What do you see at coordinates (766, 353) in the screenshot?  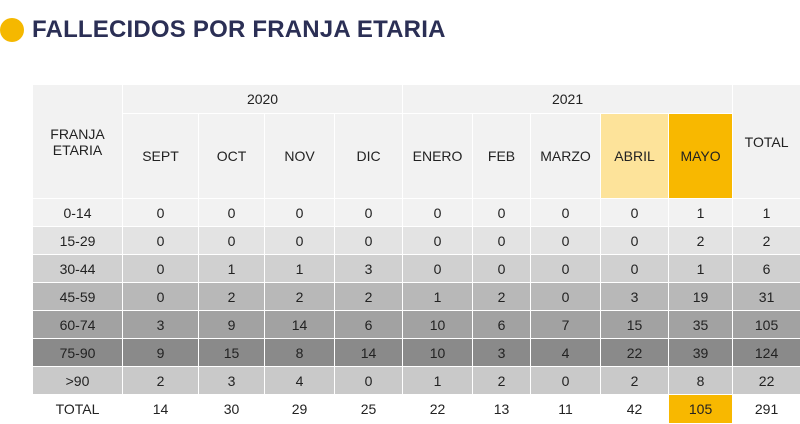 I see `row-total-cell: 124` at bounding box center [766, 353].